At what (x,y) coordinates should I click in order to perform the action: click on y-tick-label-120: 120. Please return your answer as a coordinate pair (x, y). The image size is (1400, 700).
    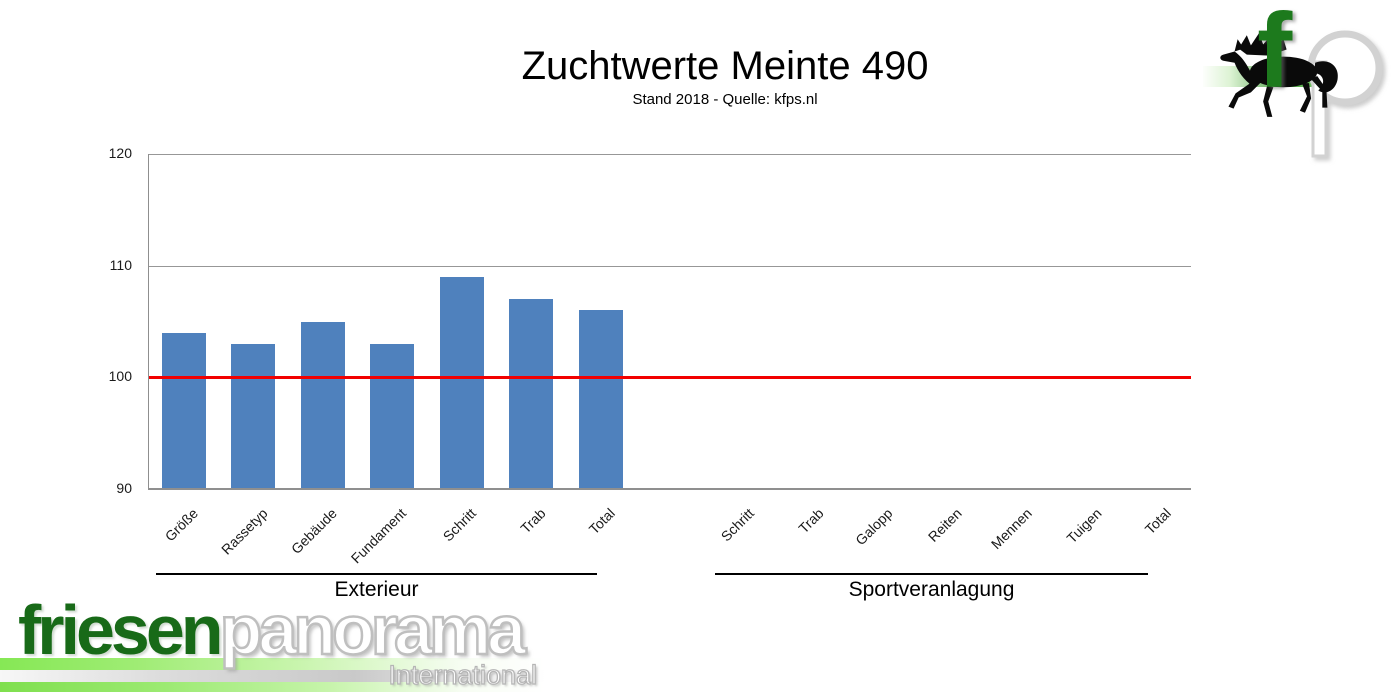
    Looking at the image, I should click on (120, 153).